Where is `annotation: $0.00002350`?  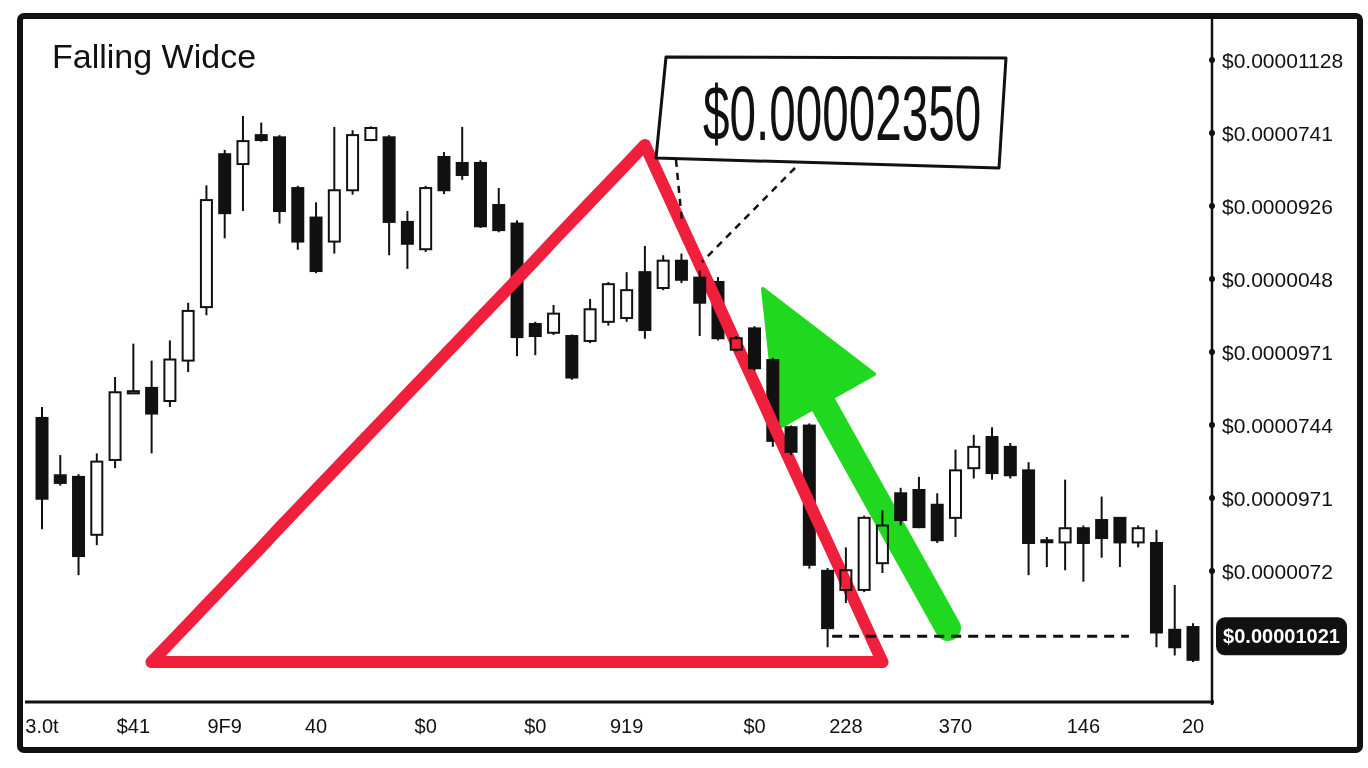 annotation: $0.00002350 is located at coordinates (842, 112).